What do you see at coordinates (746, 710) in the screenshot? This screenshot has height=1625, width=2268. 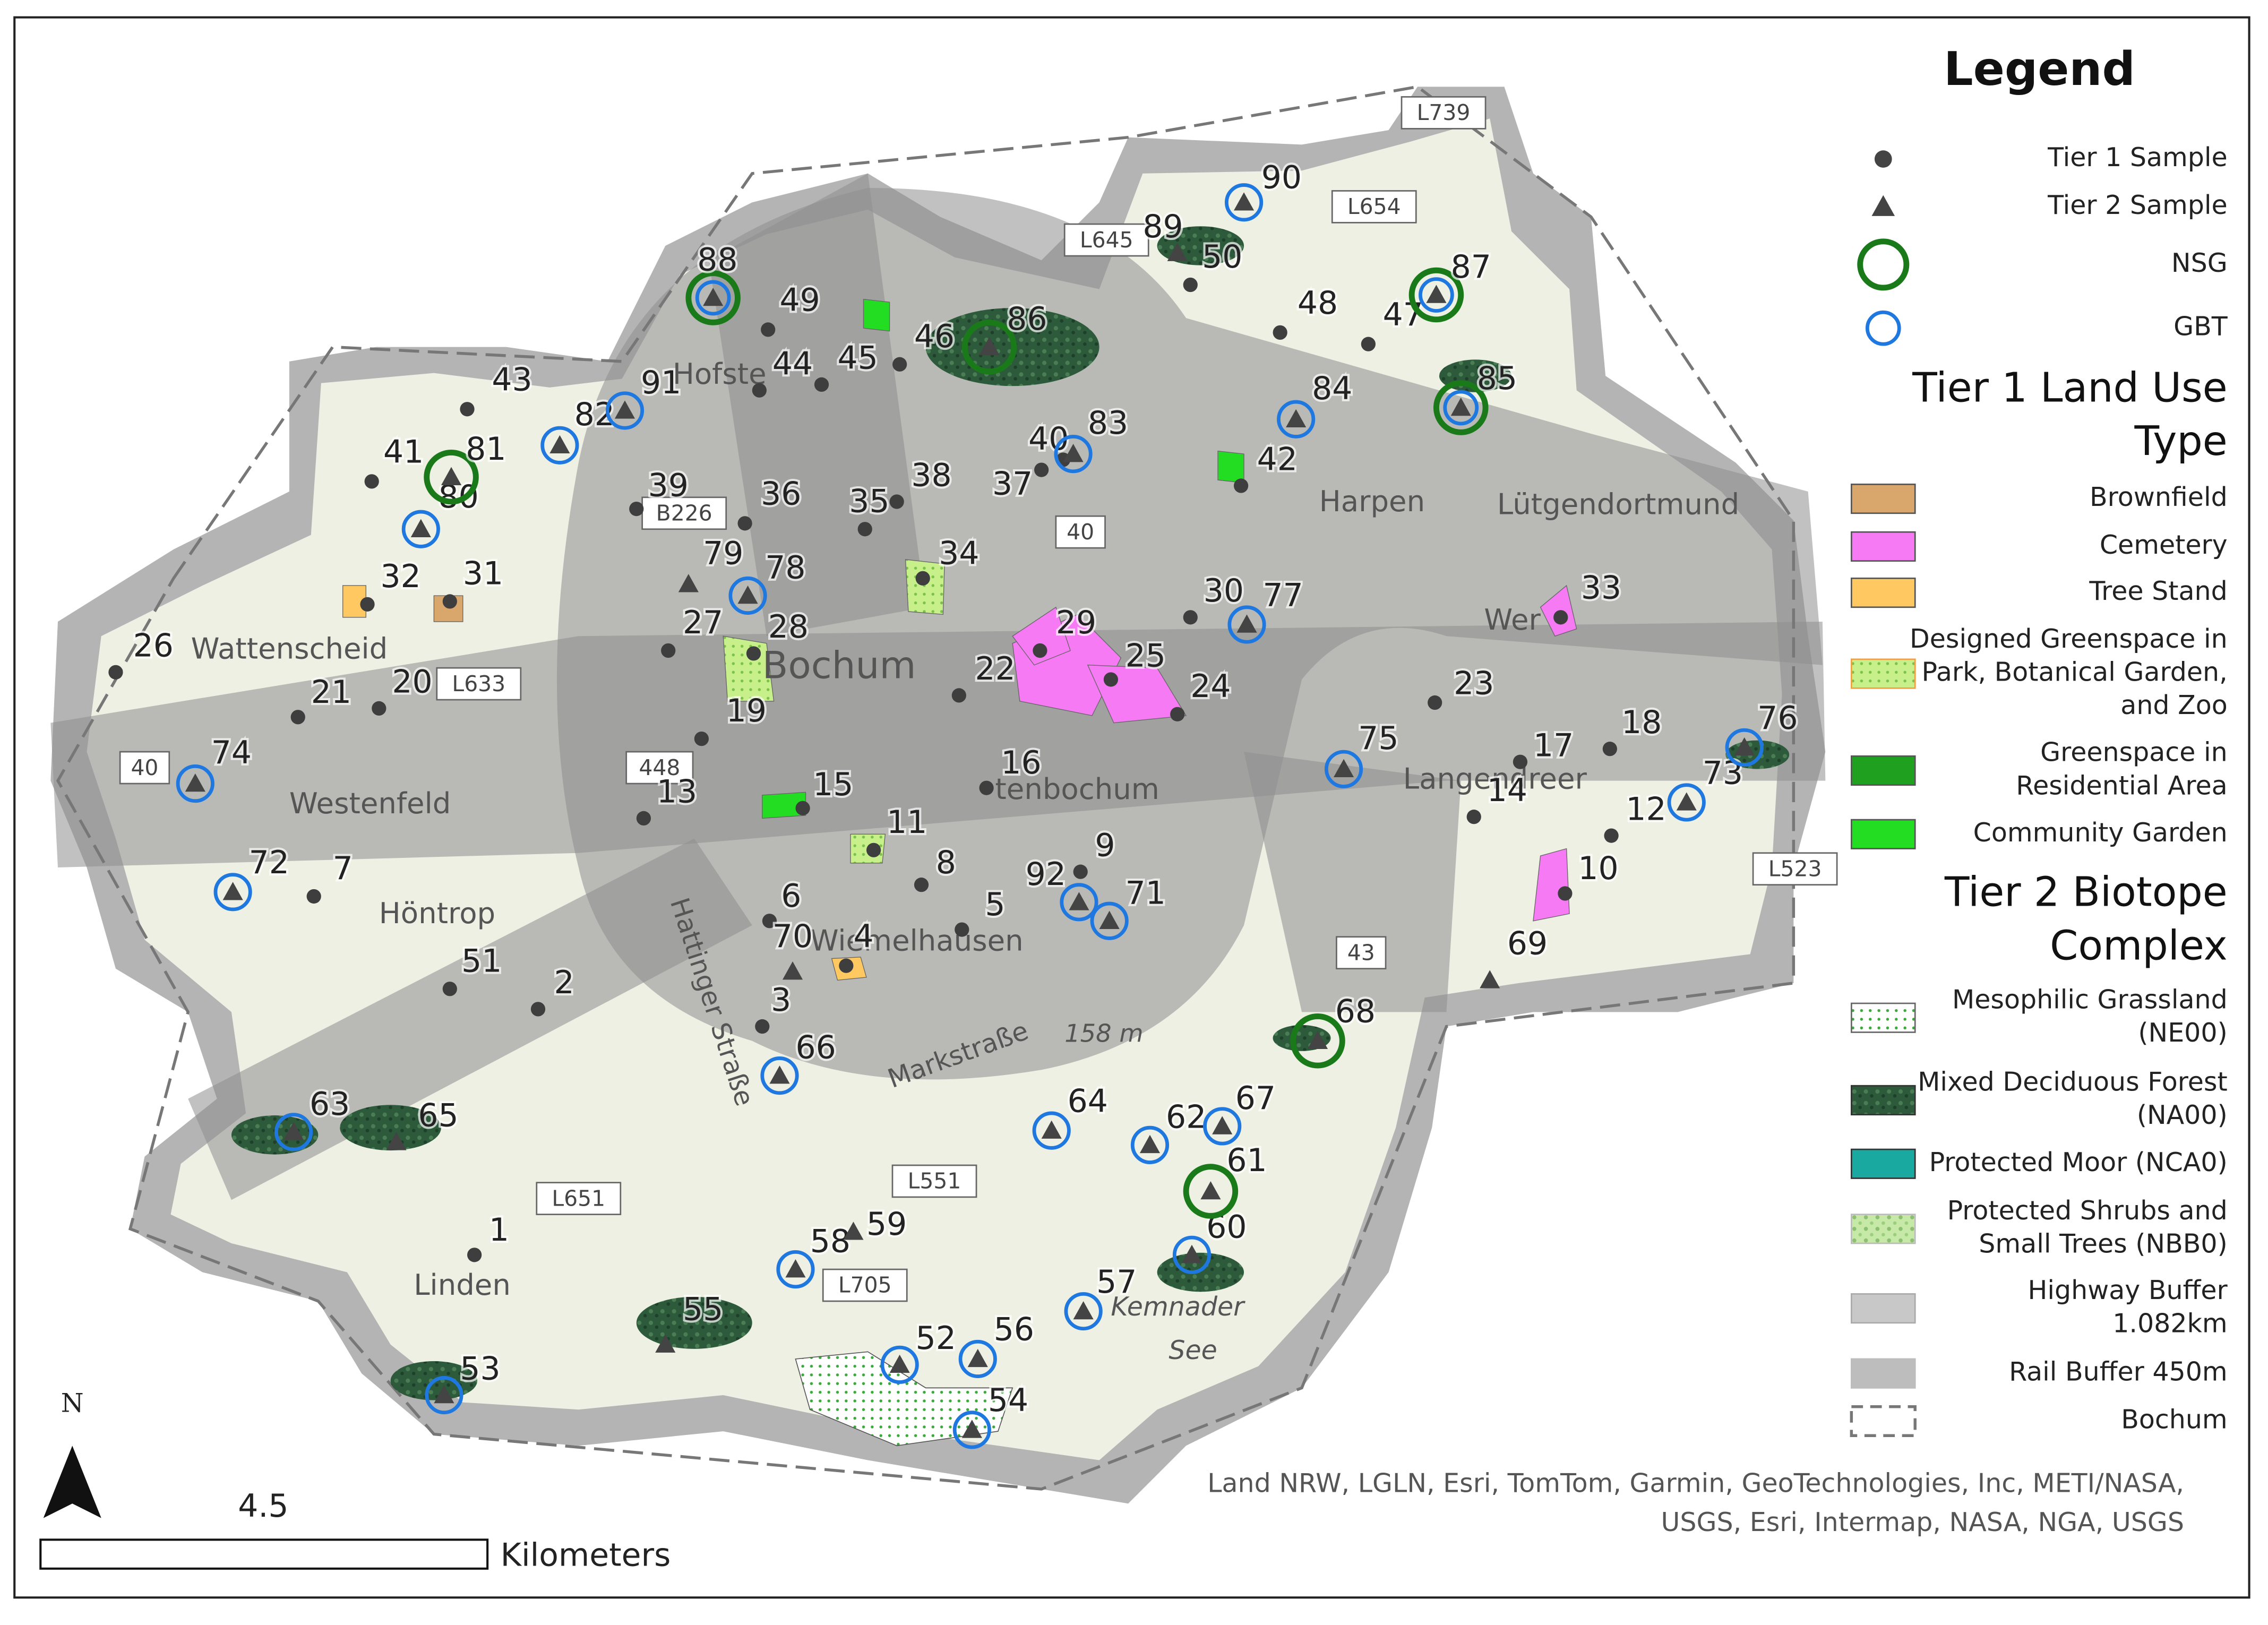 I see `sample-label: 19` at bounding box center [746, 710].